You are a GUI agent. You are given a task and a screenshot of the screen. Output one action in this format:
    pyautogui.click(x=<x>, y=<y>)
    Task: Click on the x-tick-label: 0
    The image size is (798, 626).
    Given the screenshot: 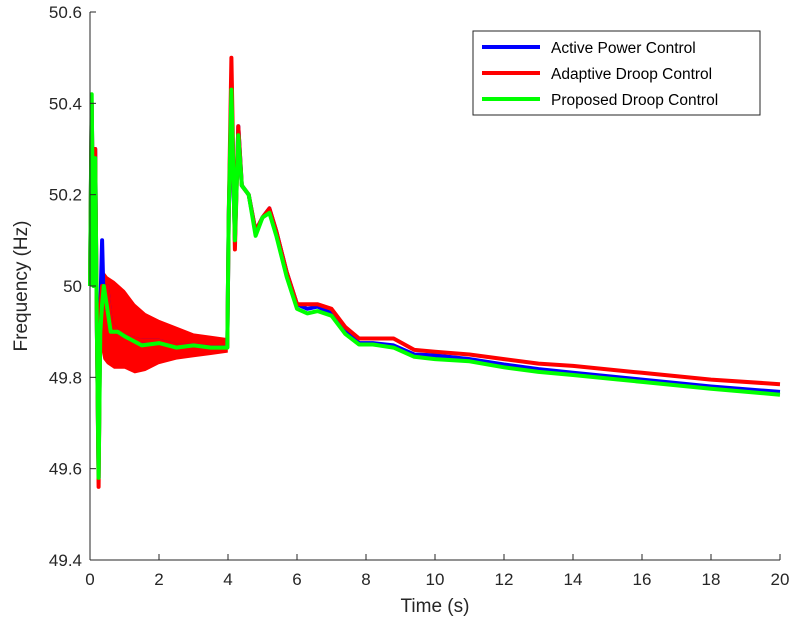 What is the action you would take?
    pyautogui.click(x=89, y=579)
    